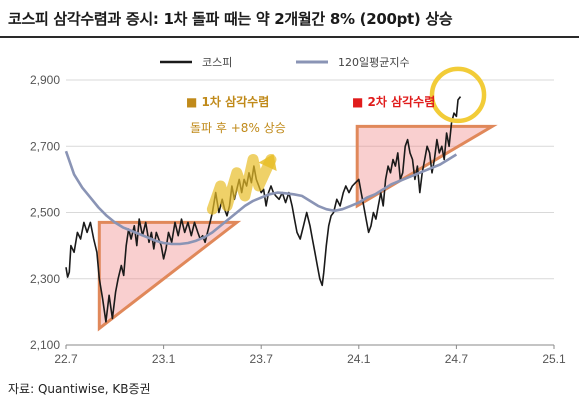 The height and width of the screenshot is (405, 579). What do you see at coordinates (457, 359) in the screenshot?
I see `x-tick-label: 24.7` at bounding box center [457, 359].